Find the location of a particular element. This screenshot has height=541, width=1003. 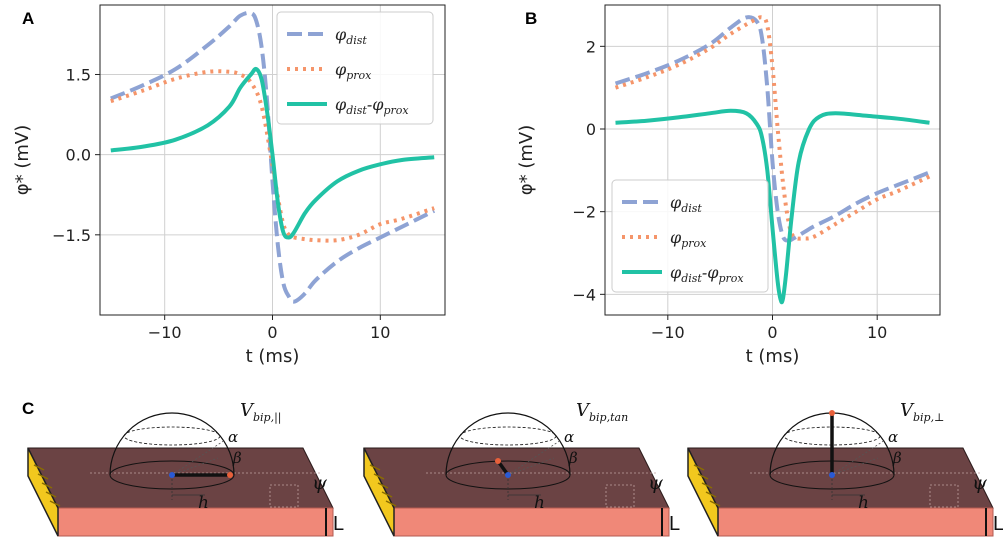

y-tick-label: −4 is located at coordinates (584, 294).